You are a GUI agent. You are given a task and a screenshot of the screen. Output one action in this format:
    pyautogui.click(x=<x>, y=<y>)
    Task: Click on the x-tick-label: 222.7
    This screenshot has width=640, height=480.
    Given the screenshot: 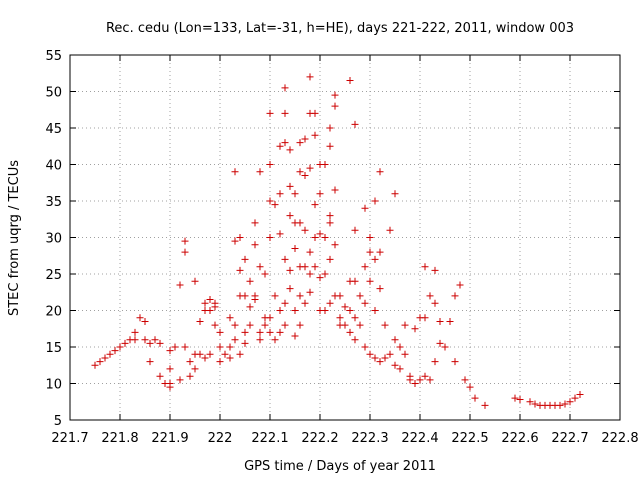 What is the action you would take?
    pyautogui.click(x=569, y=438)
    